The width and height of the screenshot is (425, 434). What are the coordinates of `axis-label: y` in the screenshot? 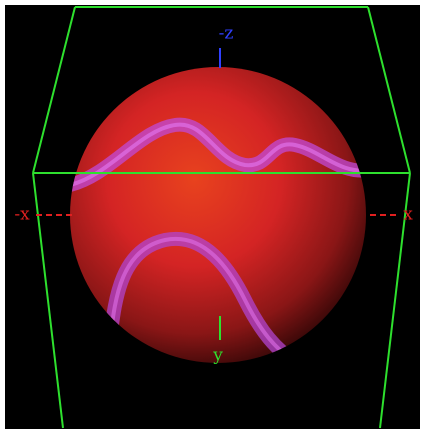 It's located at (217, 356).